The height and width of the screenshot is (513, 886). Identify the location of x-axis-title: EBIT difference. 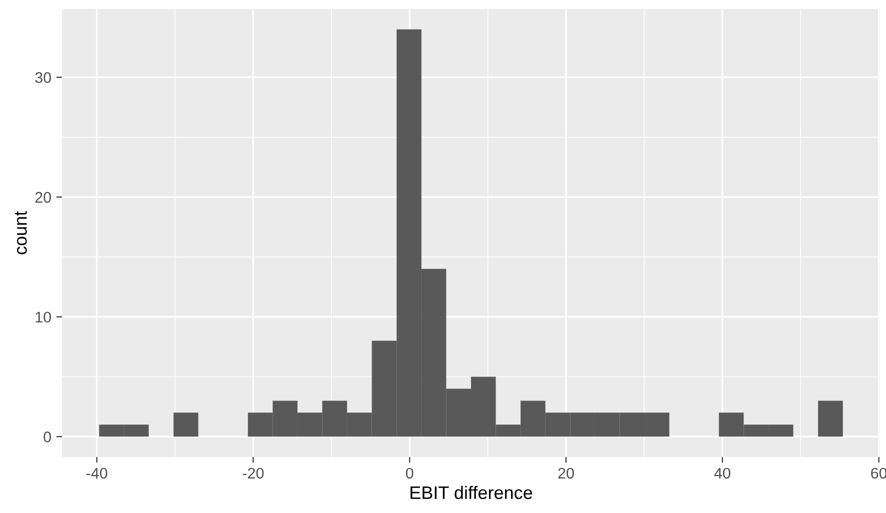
(471, 493).